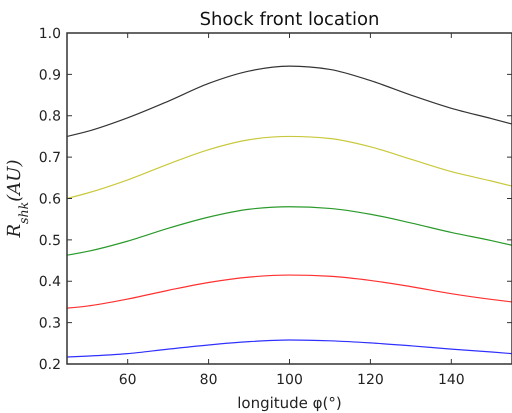 The height and width of the screenshot is (413, 512). Describe the element at coordinates (50, 282) in the screenshot. I see `y-tick-label: 0.4` at that location.